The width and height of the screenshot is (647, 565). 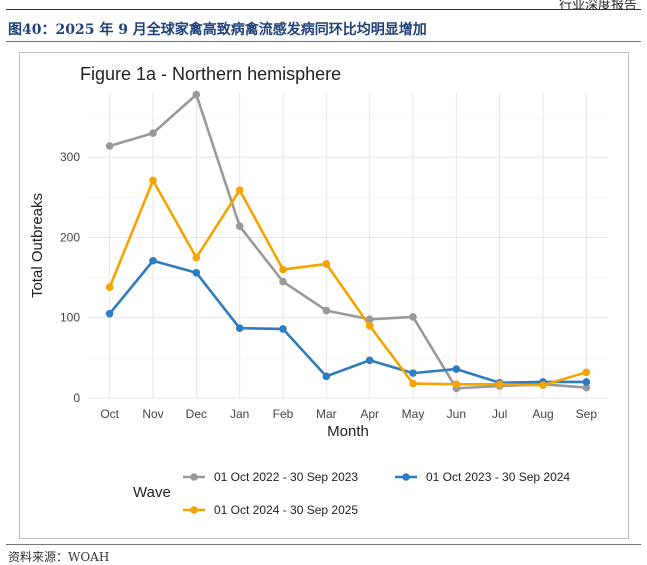 I want to click on x-tick-label: Oct, so click(x=109, y=414).